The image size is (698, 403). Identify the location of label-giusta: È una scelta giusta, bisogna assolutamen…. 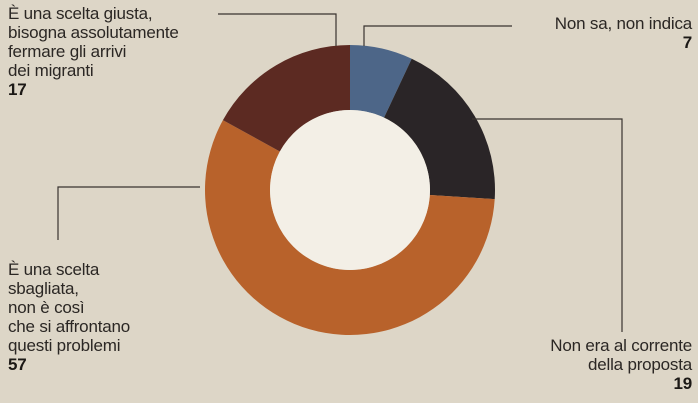
(93, 51).